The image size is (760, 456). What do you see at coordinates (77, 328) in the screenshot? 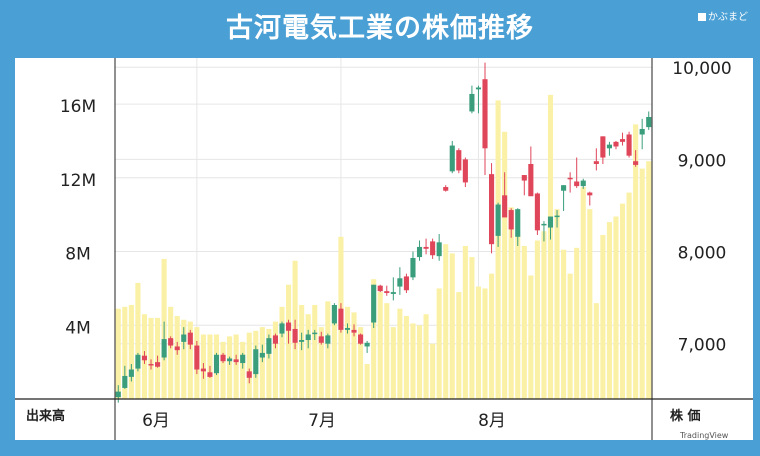
I see `volume-tick-label: 4M` at bounding box center [77, 328].